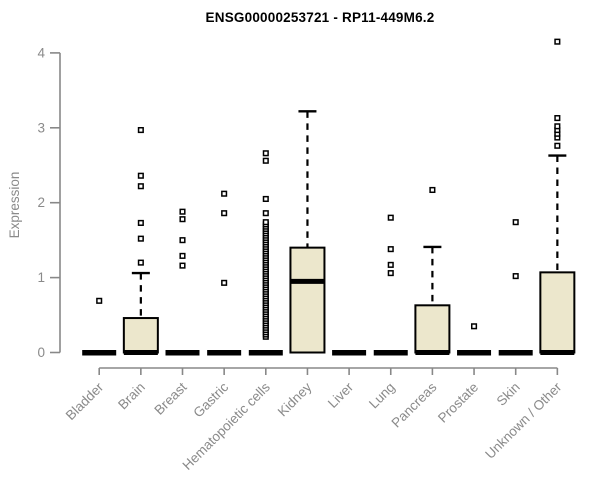 This screenshot has height=500, width=600. I want to click on x-category-label: Lung, so click(382, 396).